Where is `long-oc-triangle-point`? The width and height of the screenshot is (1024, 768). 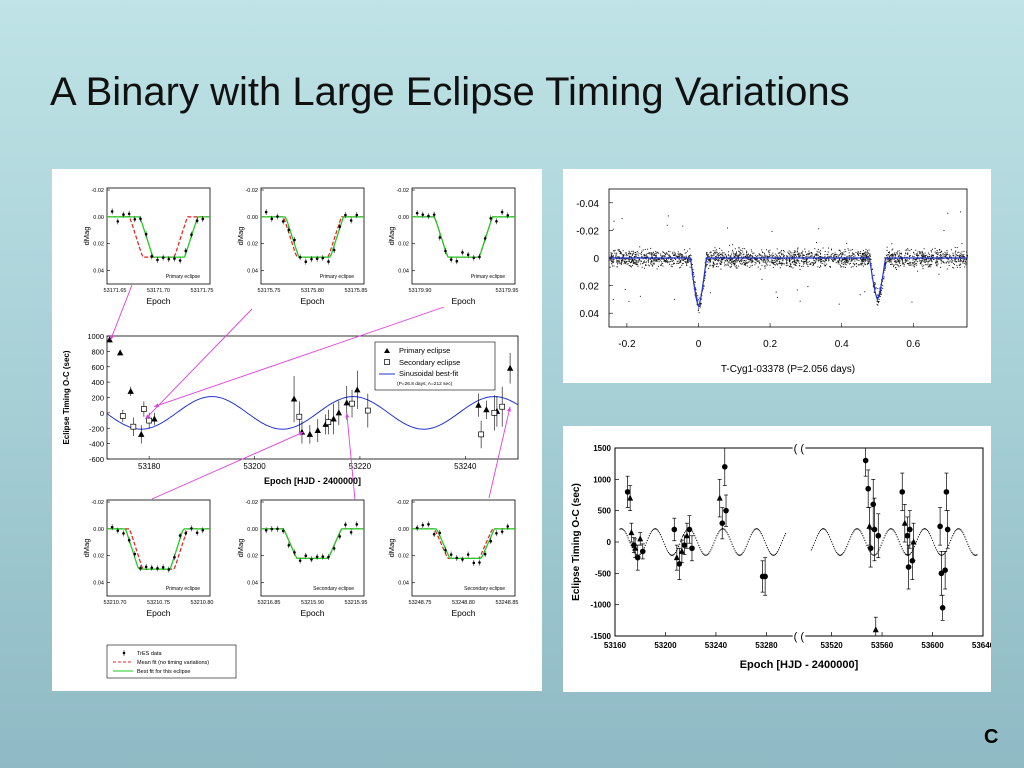
long-oc-triangle-point is located at coordinates (686, 535).